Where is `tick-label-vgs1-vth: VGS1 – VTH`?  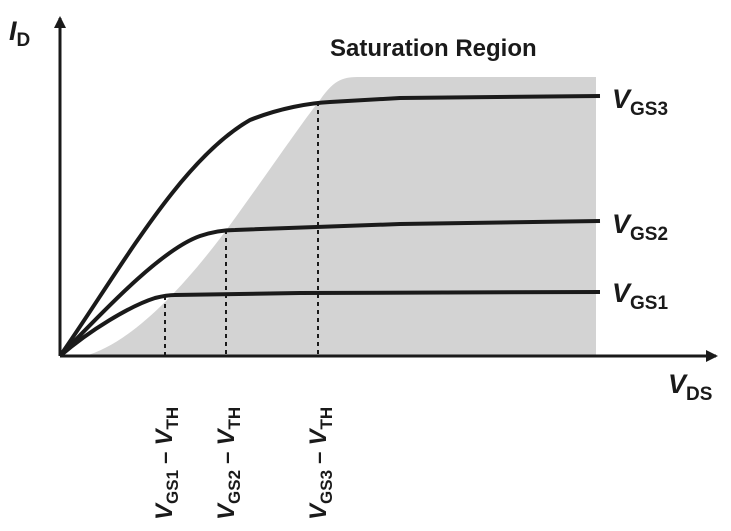 tick-label-vgs1-vth: VGS1 – VTH is located at coordinates (166, 463).